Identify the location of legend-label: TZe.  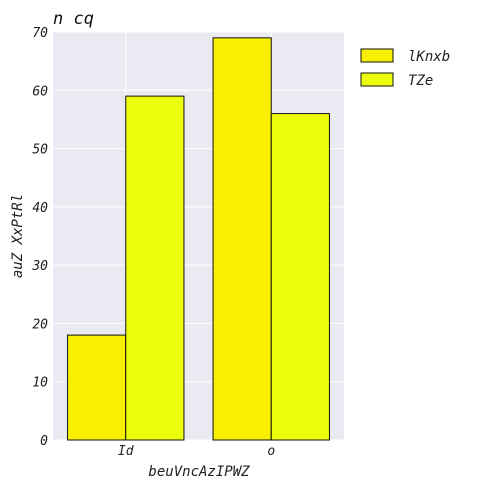
(420, 81).